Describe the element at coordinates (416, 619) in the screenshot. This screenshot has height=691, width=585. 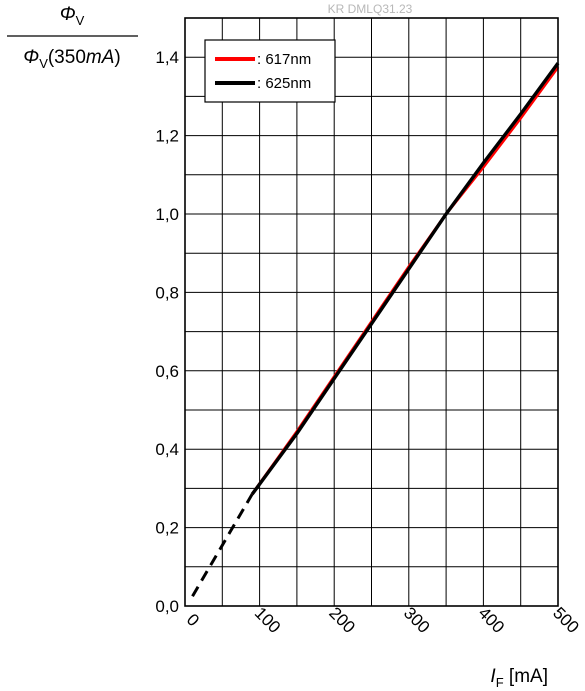
I see `x-tick-label: 300` at that location.